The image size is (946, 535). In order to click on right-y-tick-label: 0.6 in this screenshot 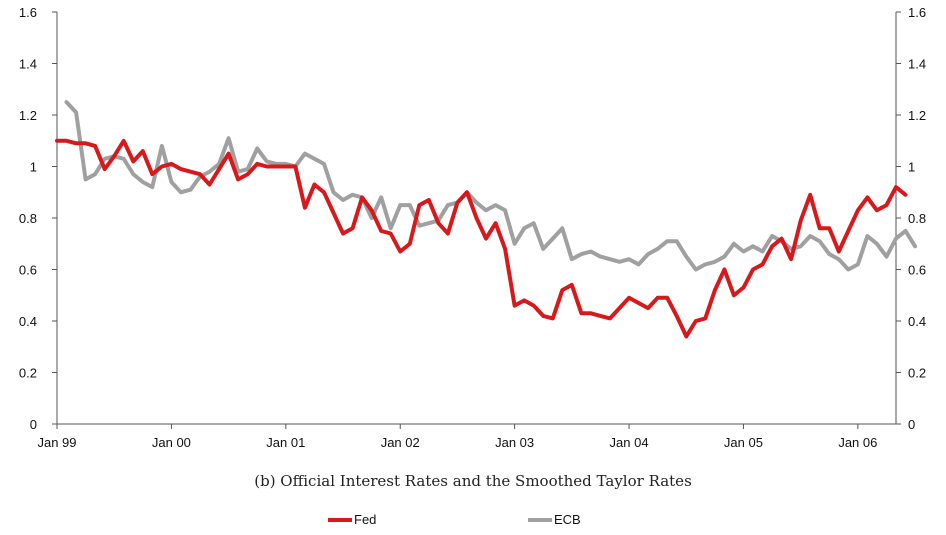, I will do `click(917, 270)`.